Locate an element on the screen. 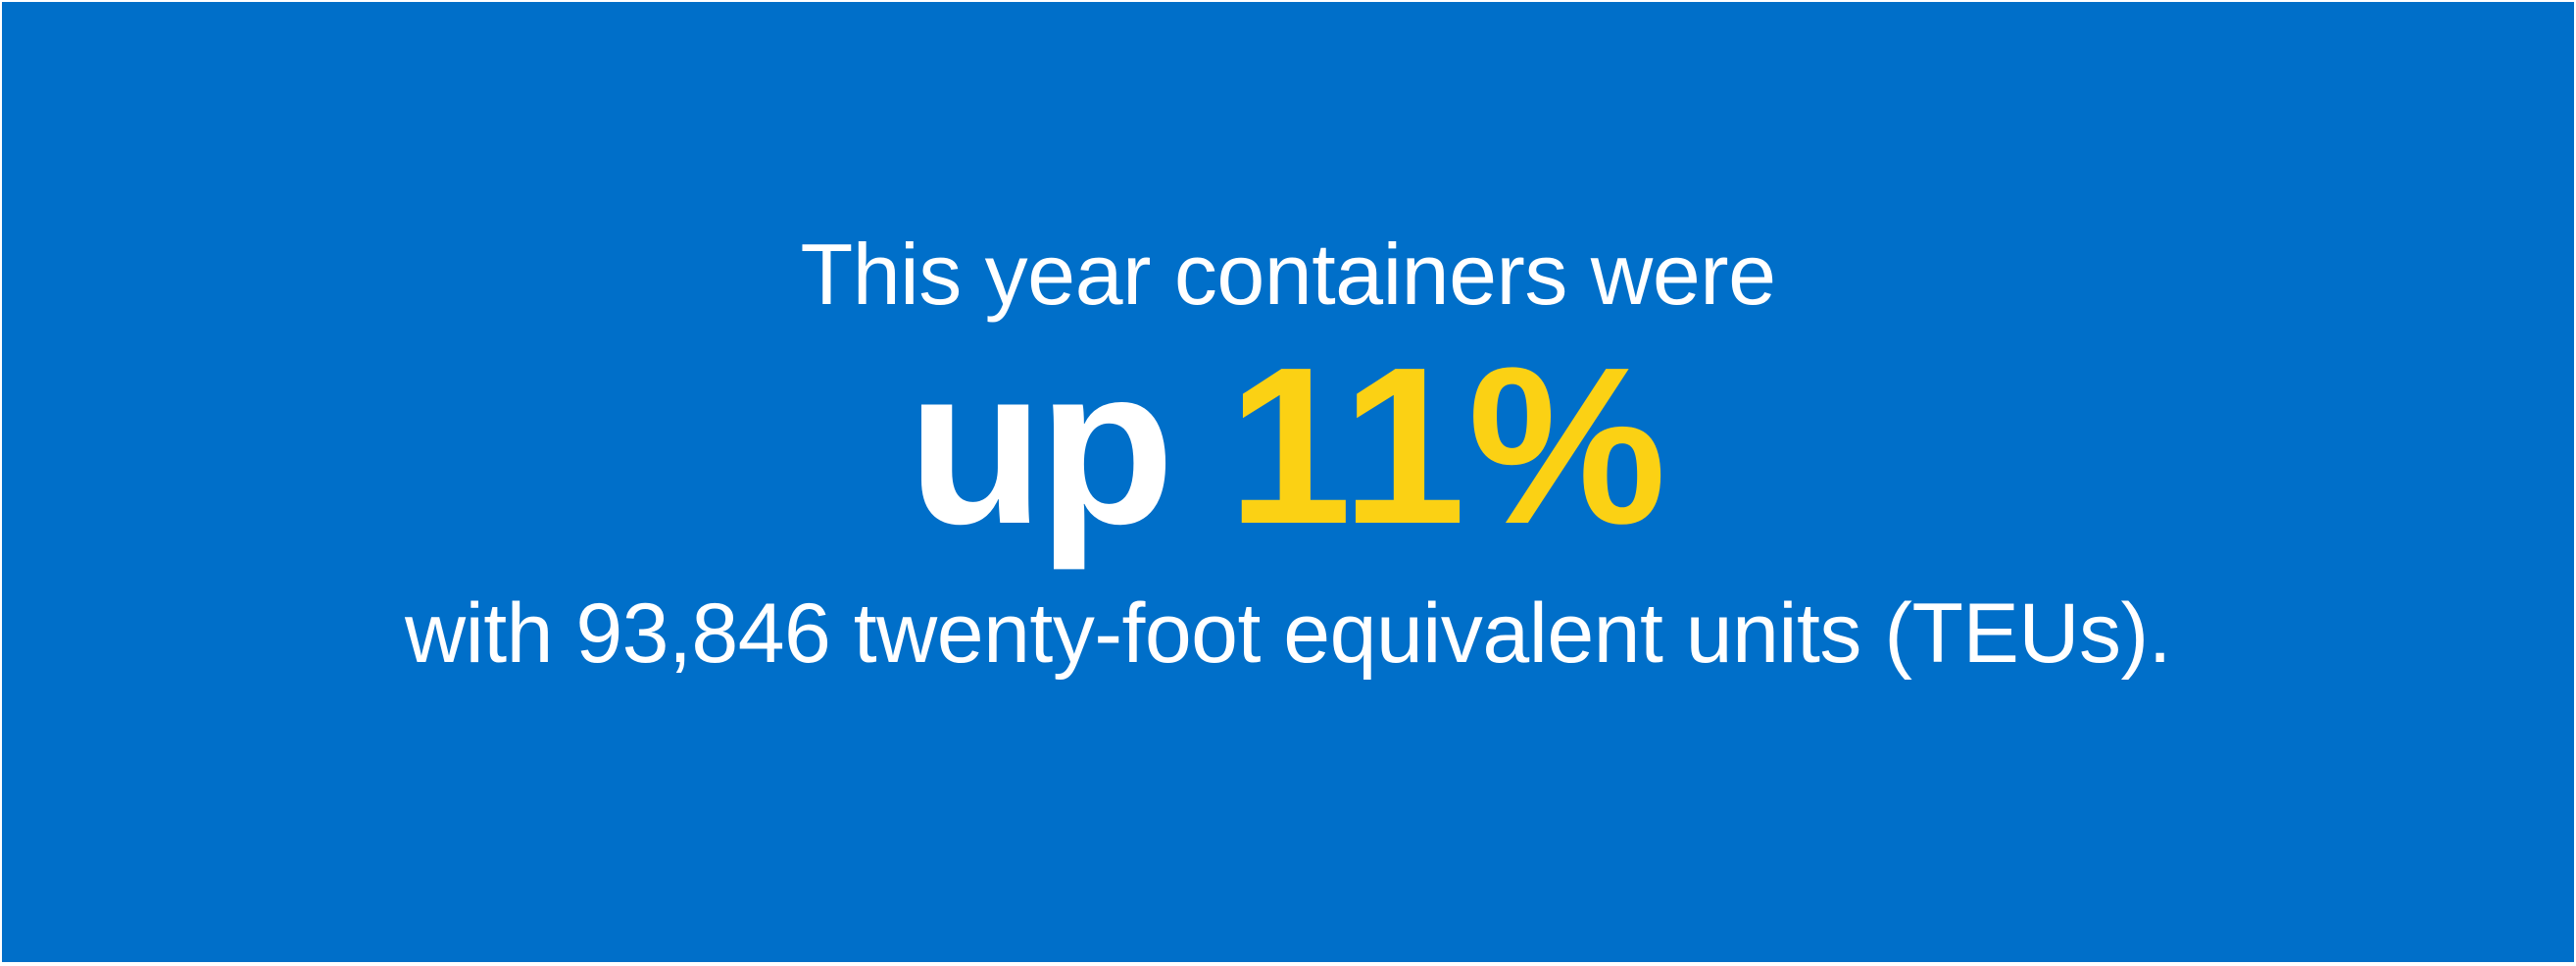 The image size is (2576, 966). headline-percentage: 11% is located at coordinates (1448, 447).